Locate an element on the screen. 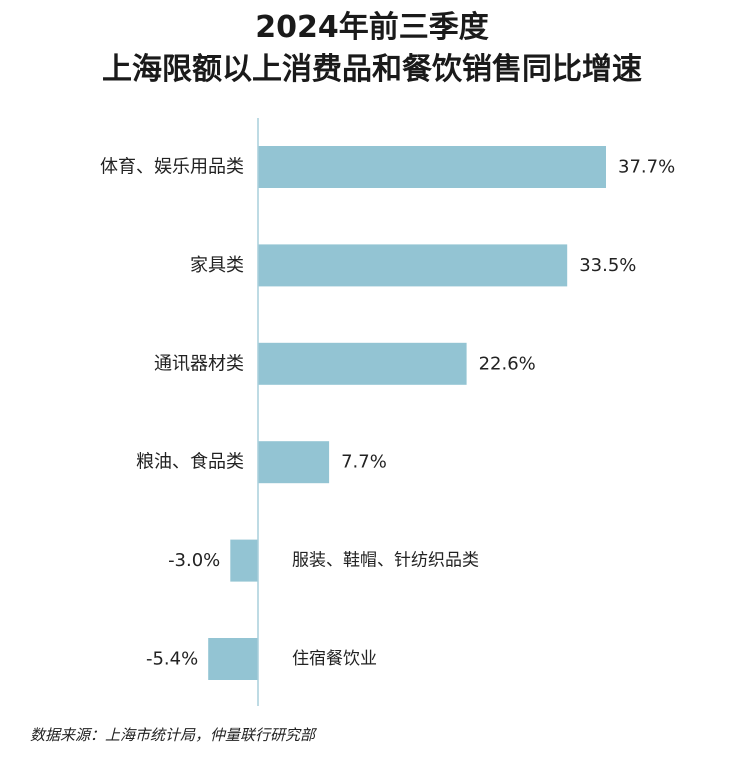  category-label: 服装、鞋帽、针纺织品类 is located at coordinates (385, 561).